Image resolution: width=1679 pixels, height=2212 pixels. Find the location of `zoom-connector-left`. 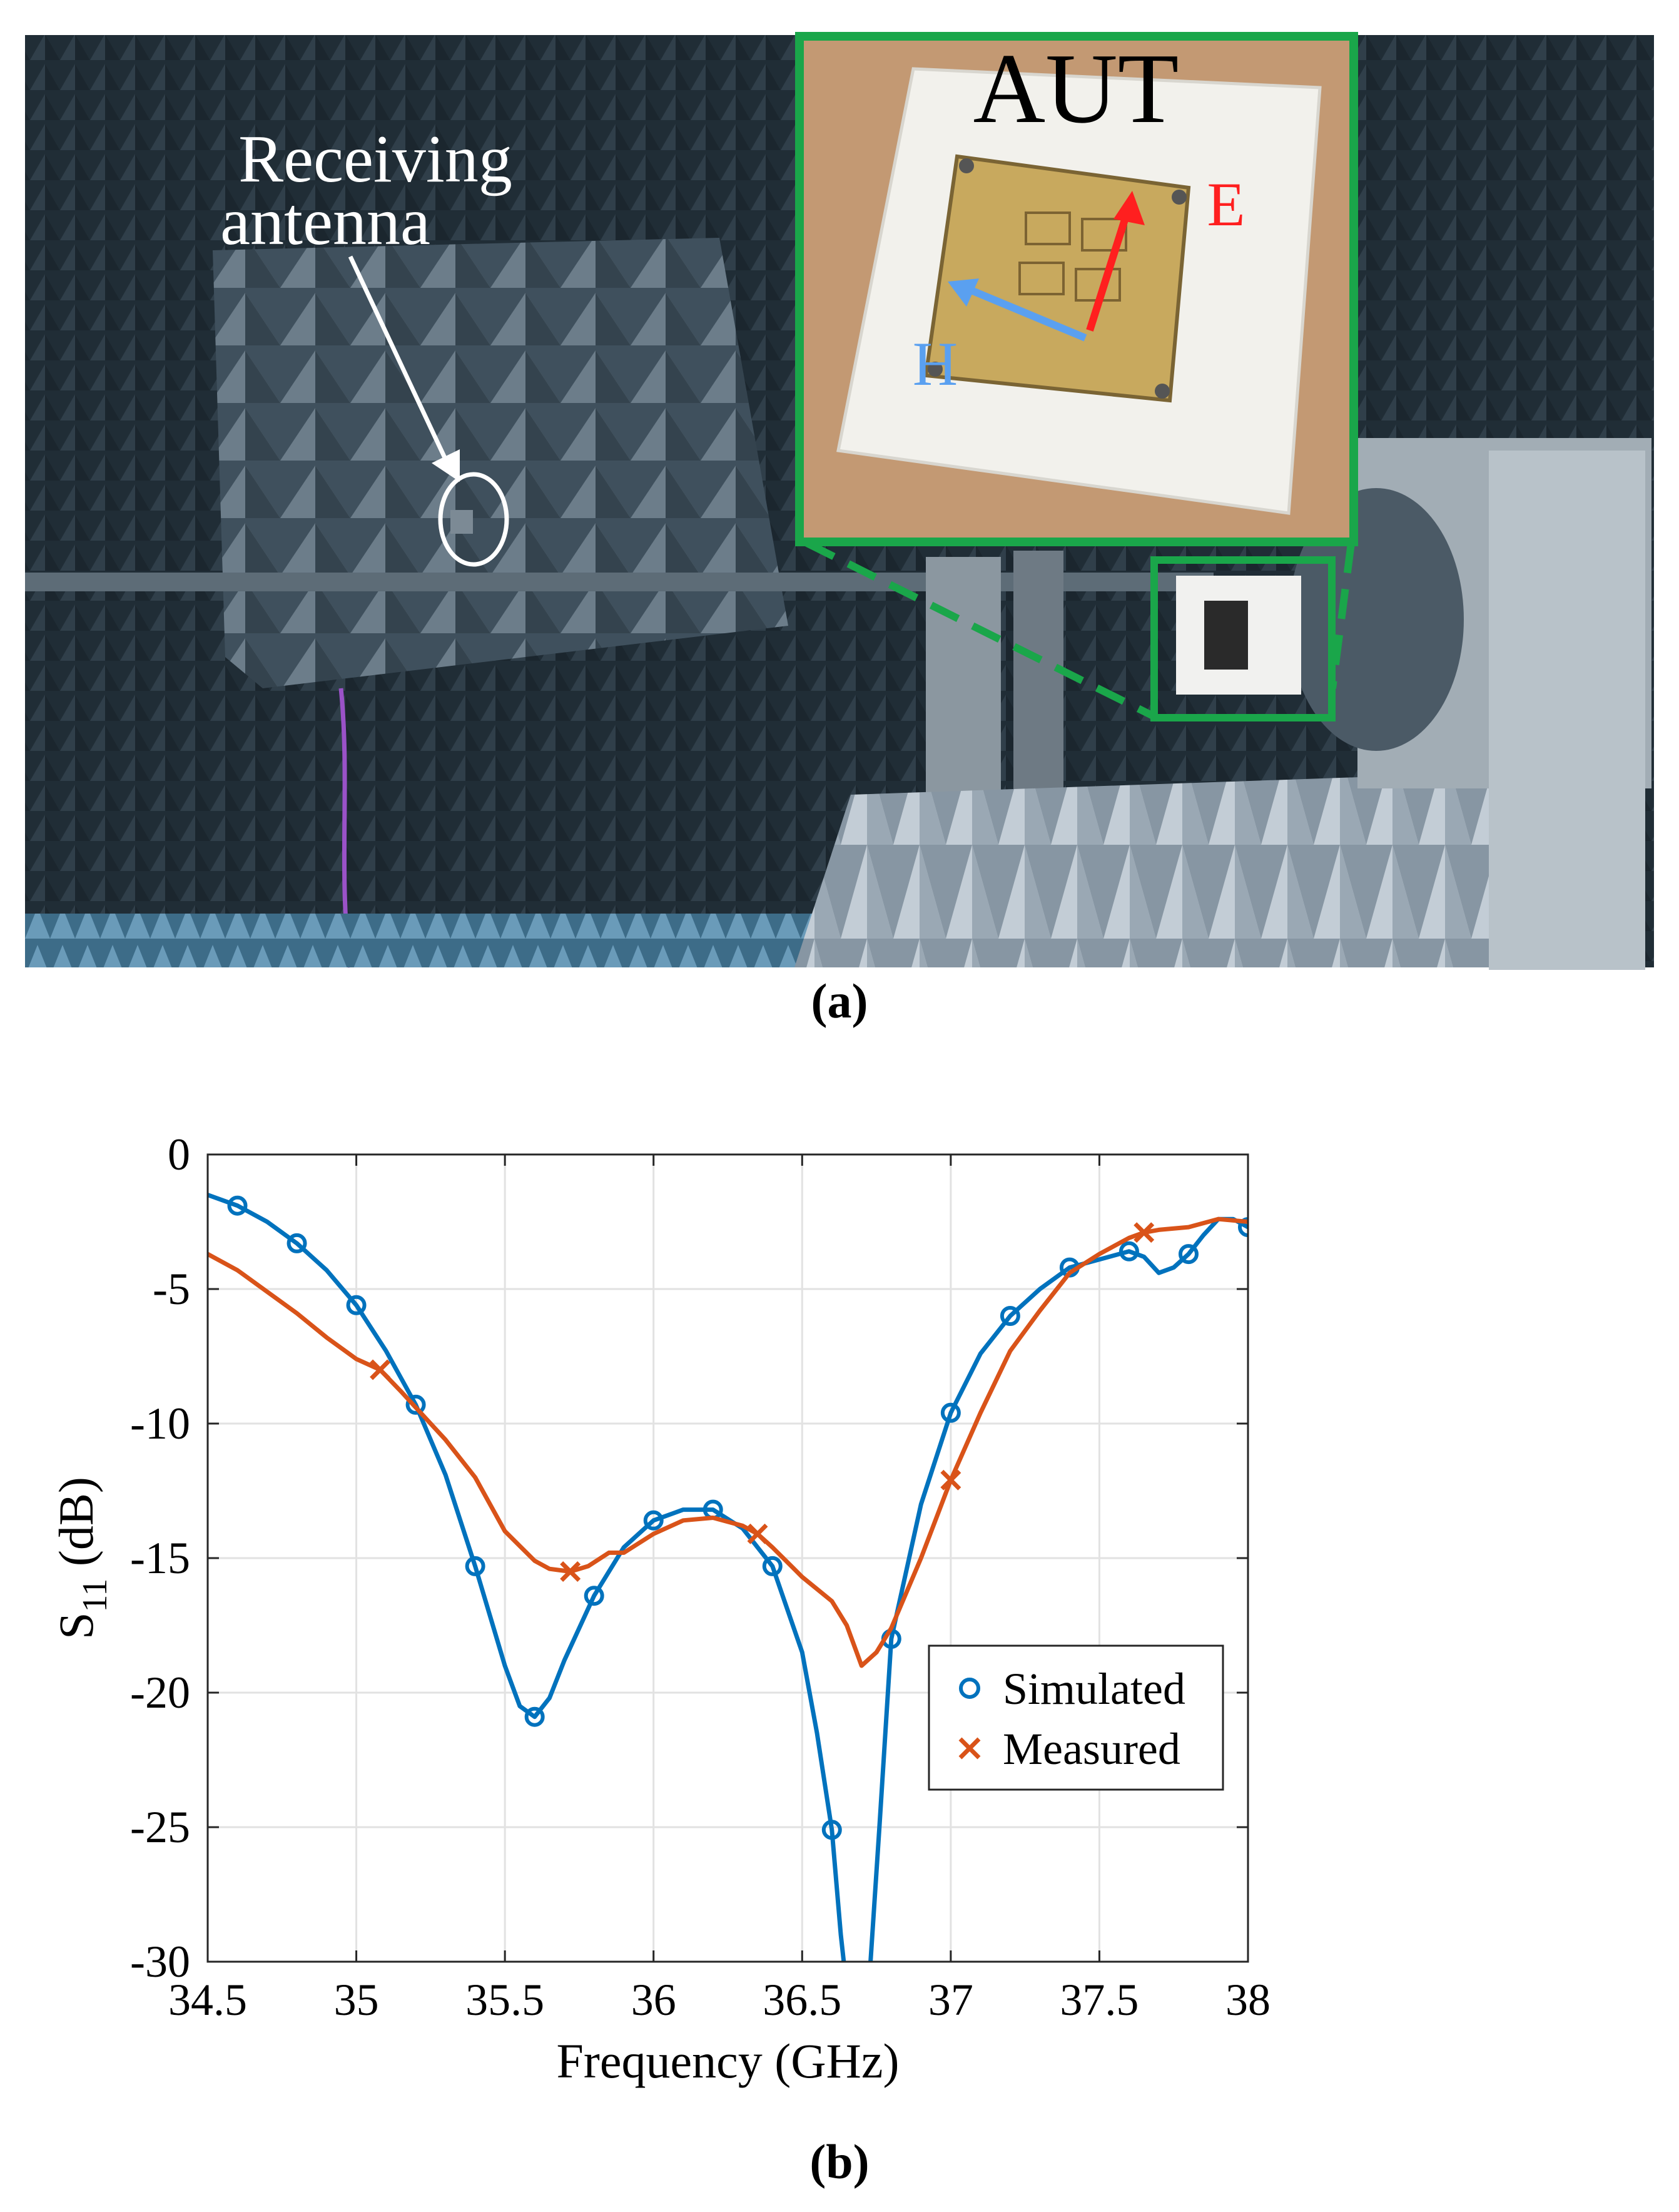

zoom-connector-left is located at coordinates (980, 630).